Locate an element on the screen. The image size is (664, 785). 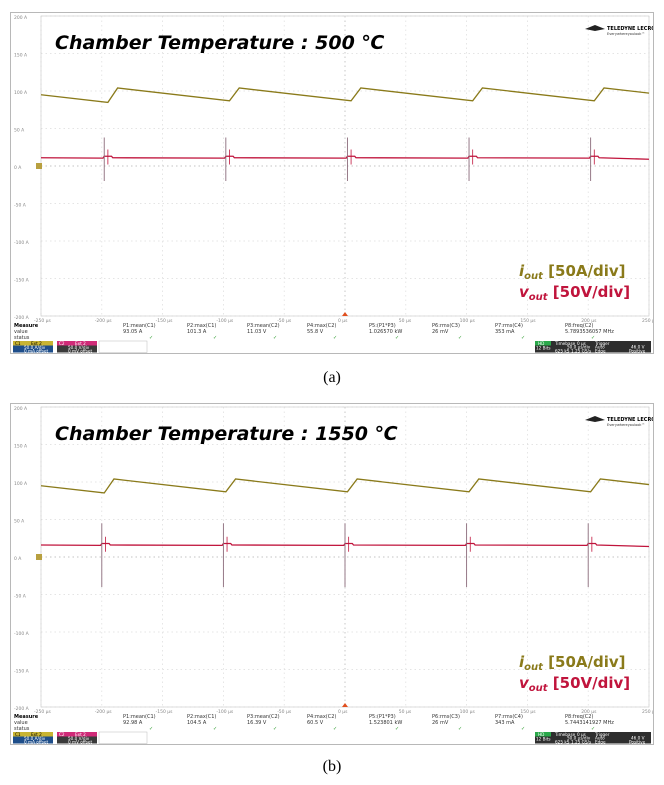
x-tick-label: 150 µs is located at coordinates (528, 712).